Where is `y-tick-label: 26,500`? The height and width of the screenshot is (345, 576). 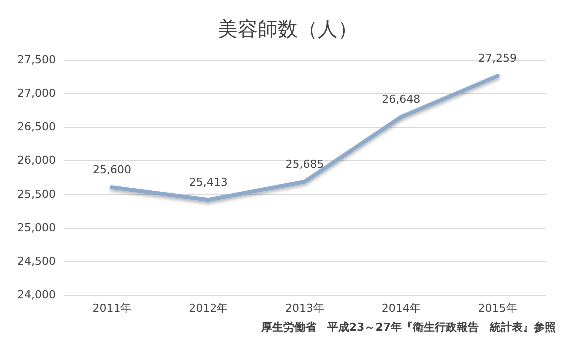 y-tick-label: 26,500 is located at coordinates (37, 127).